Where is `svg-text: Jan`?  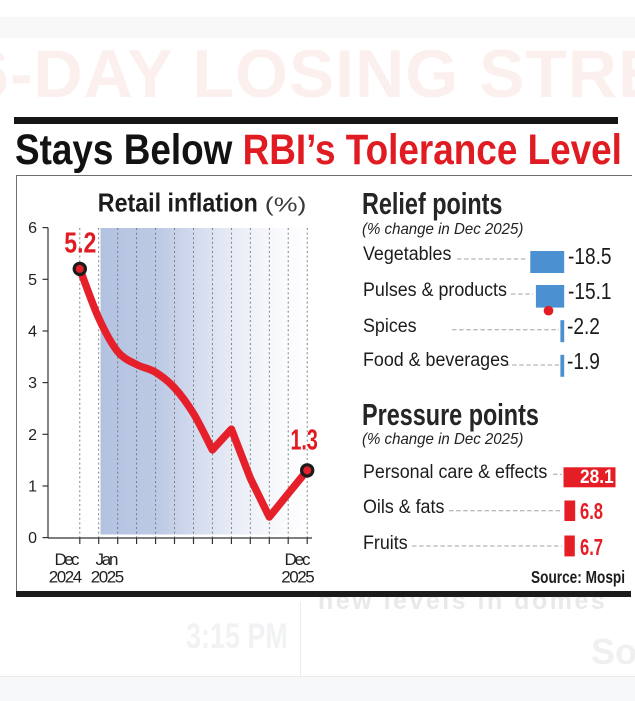 svg-text: Jan is located at coordinates (107, 559).